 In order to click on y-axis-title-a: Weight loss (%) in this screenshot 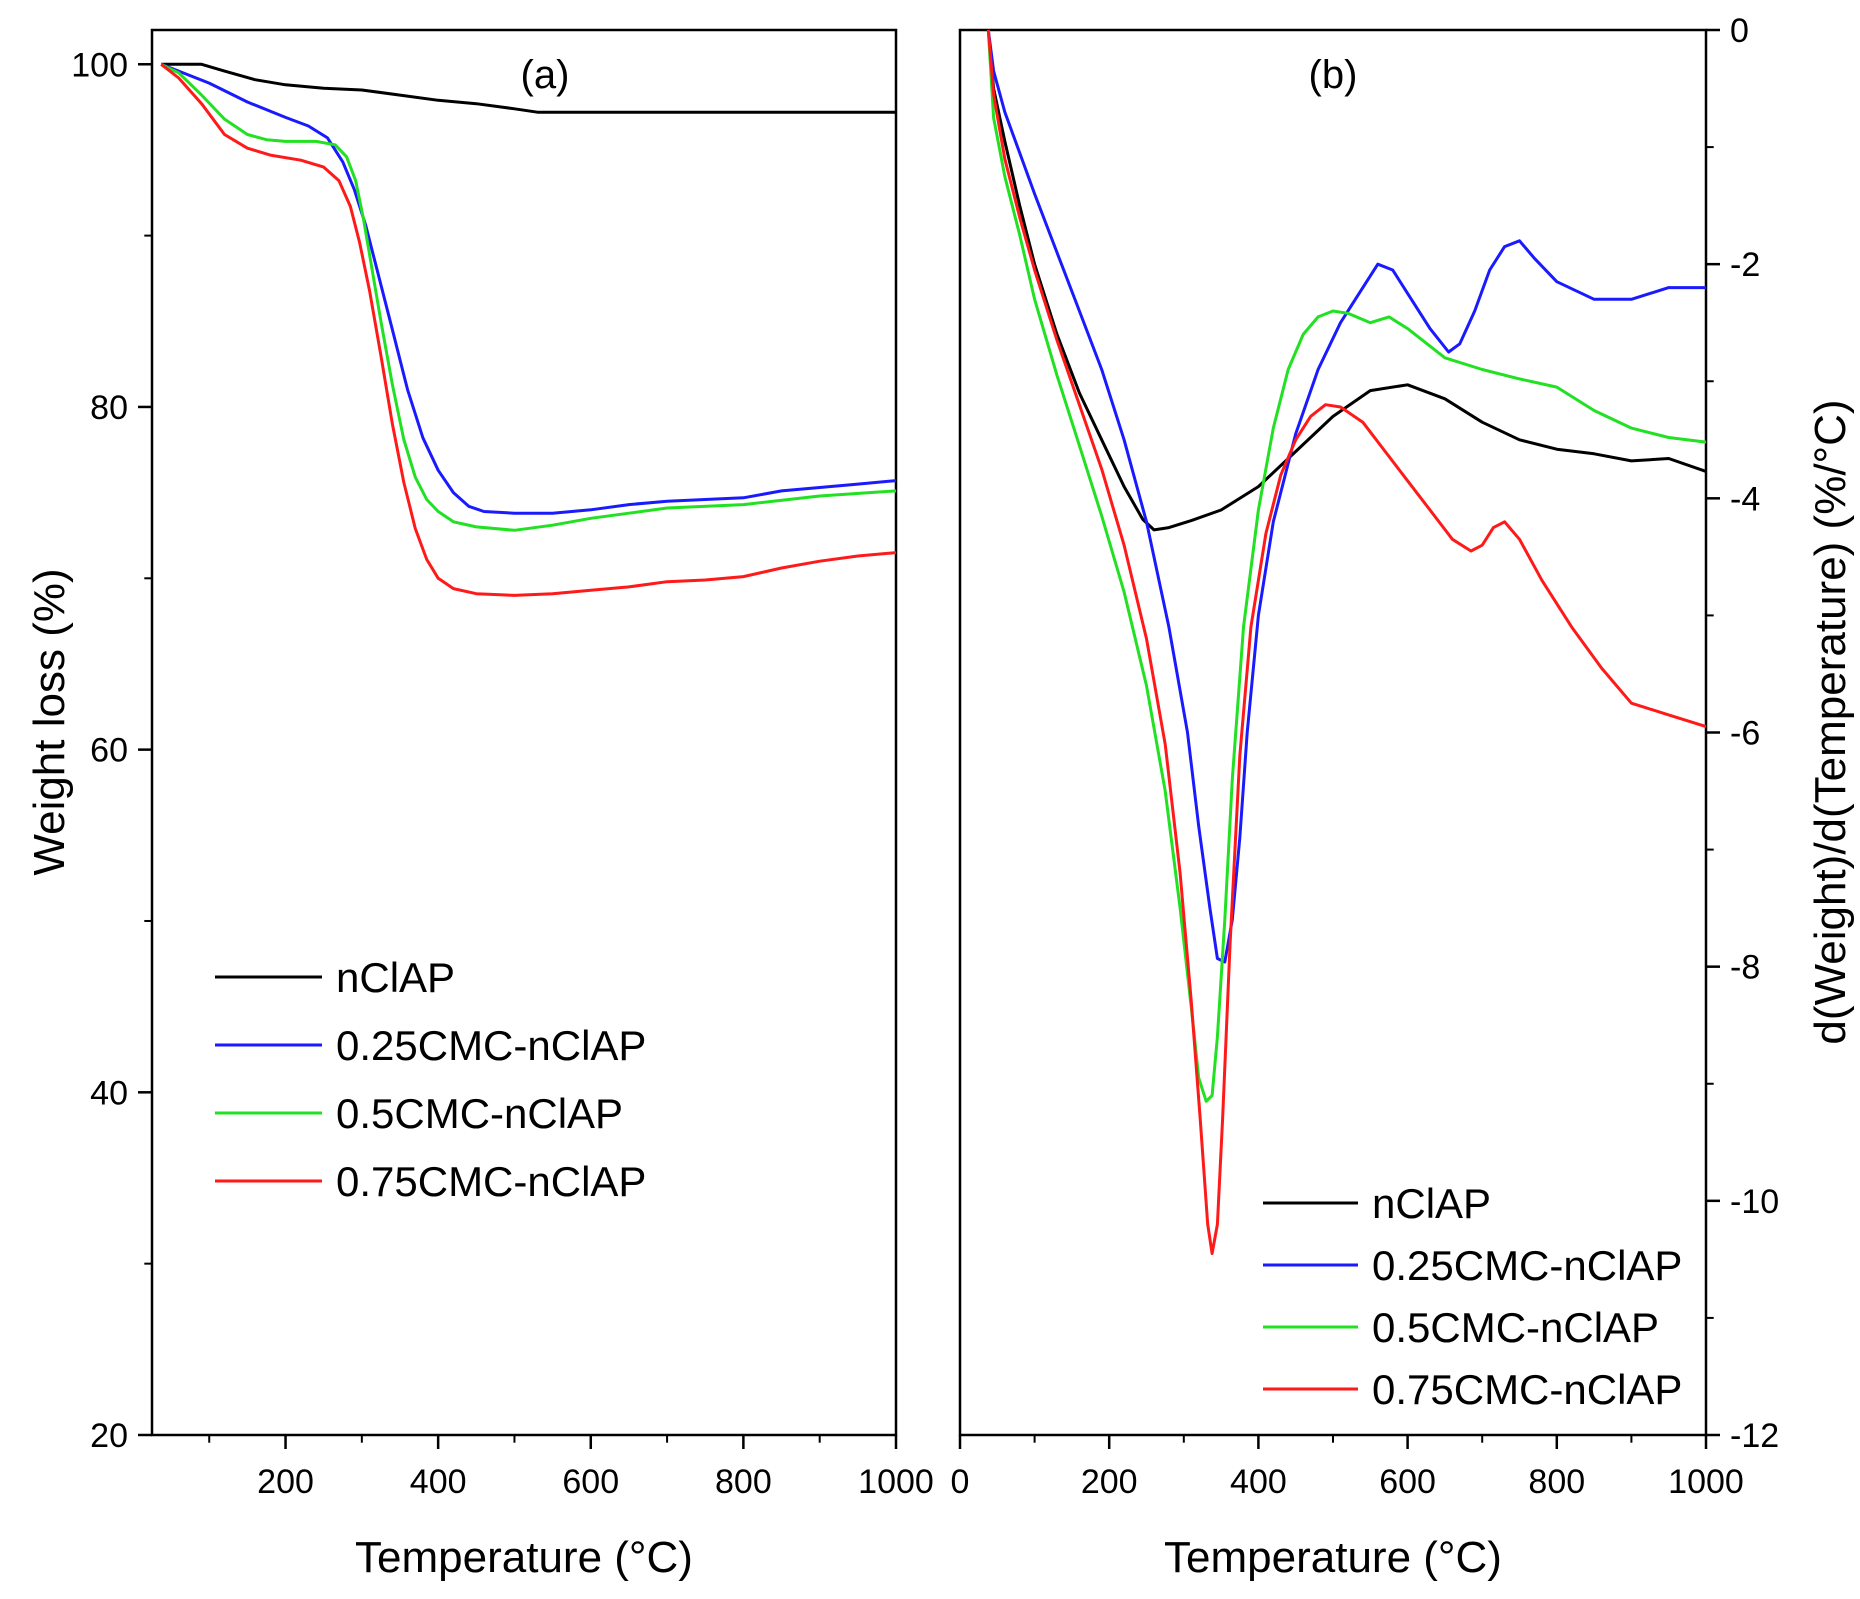, I will do `click(49, 721)`.